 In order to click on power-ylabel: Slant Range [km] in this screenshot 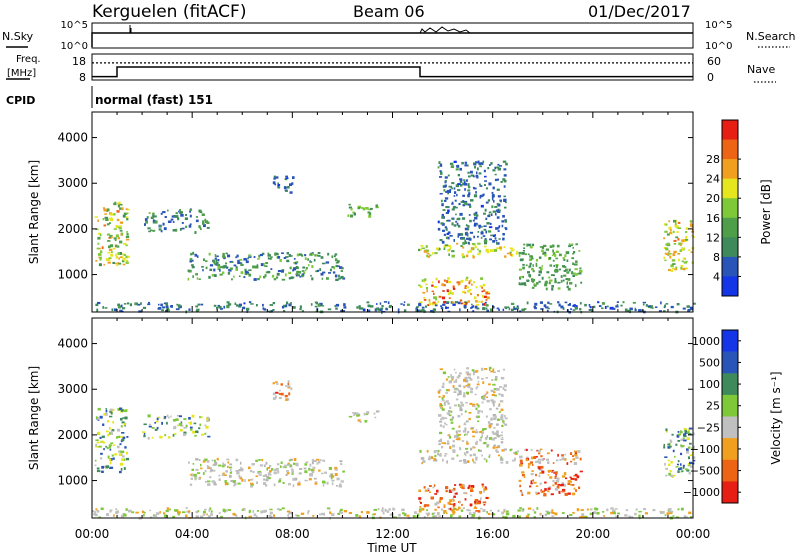, I will do `click(34, 212)`.